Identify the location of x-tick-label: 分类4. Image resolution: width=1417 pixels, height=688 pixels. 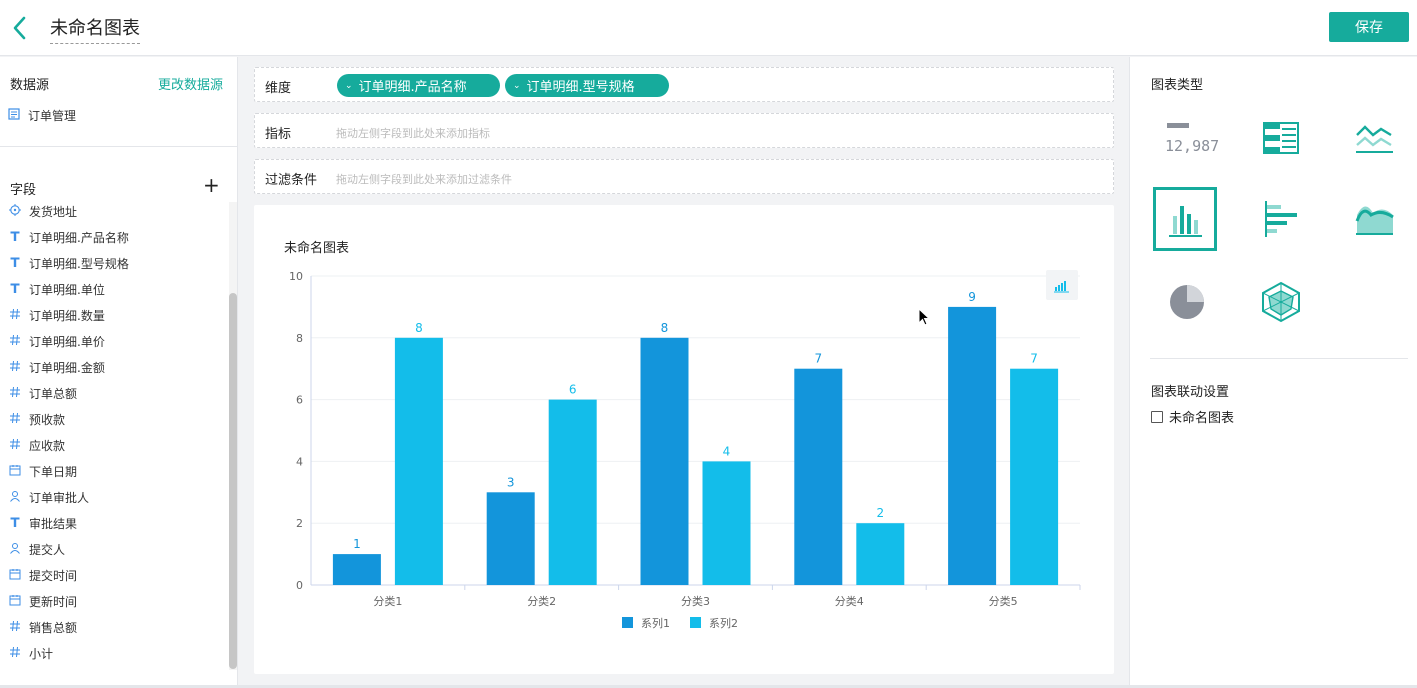
(849, 601).